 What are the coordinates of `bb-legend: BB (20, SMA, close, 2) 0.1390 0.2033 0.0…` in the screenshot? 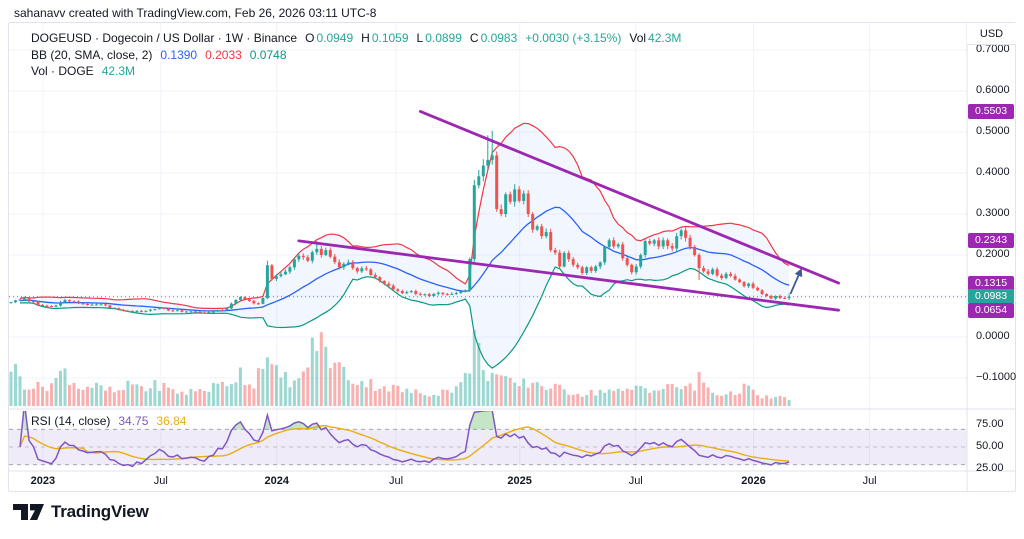 It's located at (159, 55).